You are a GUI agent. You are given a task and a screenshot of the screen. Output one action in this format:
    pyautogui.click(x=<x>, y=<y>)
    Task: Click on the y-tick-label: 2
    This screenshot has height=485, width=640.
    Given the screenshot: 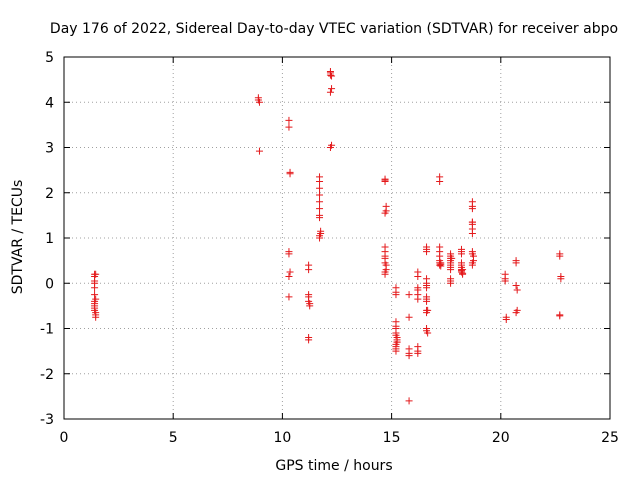 What is the action you would take?
    pyautogui.click(x=49, y=194)
    